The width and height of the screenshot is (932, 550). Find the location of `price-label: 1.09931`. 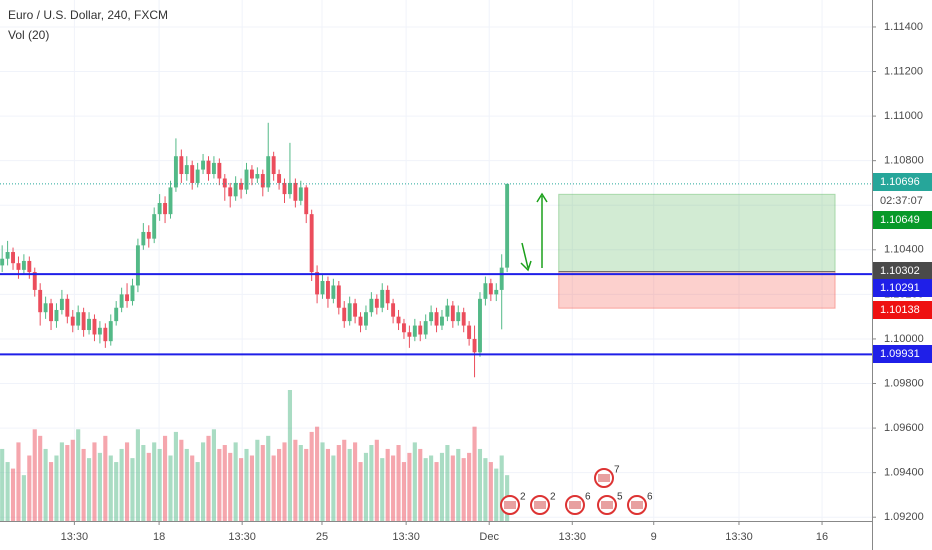

price-label: 1.09931 is located at coordinates (900, 354).